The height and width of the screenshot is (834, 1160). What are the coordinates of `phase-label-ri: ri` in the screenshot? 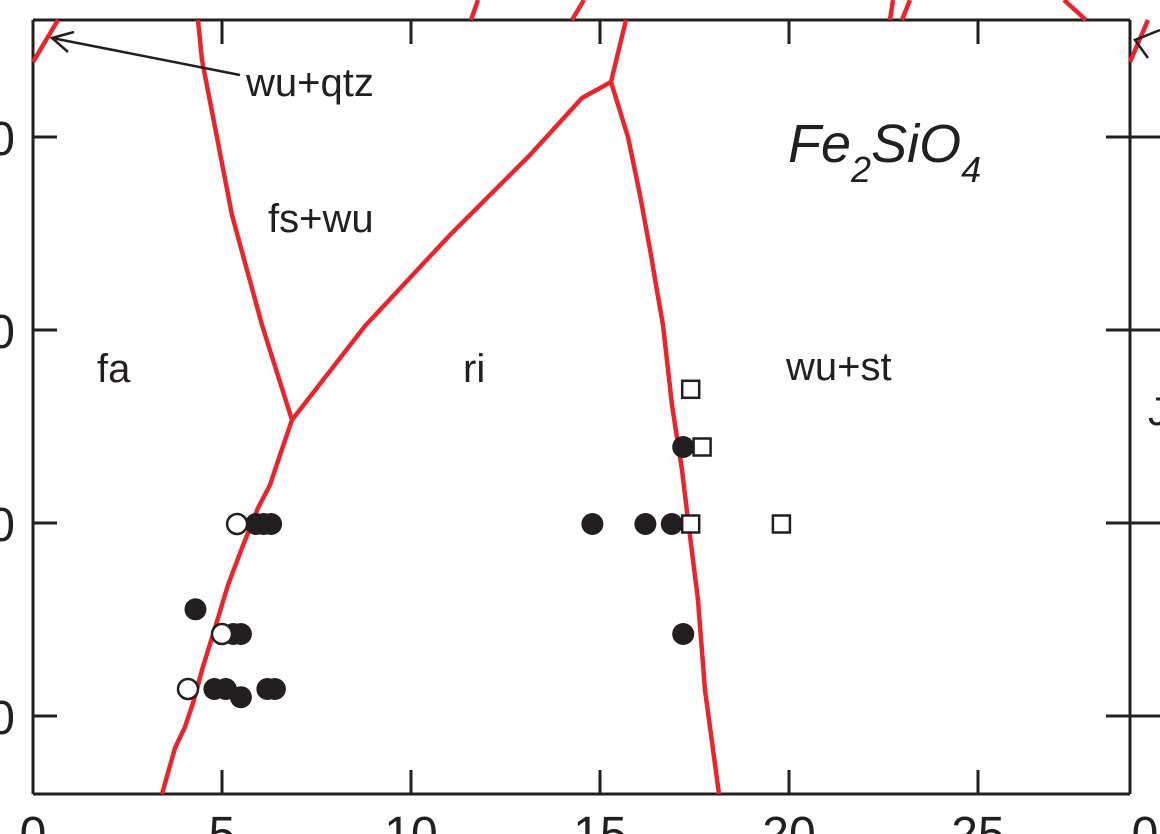 It's located at (474, 369).